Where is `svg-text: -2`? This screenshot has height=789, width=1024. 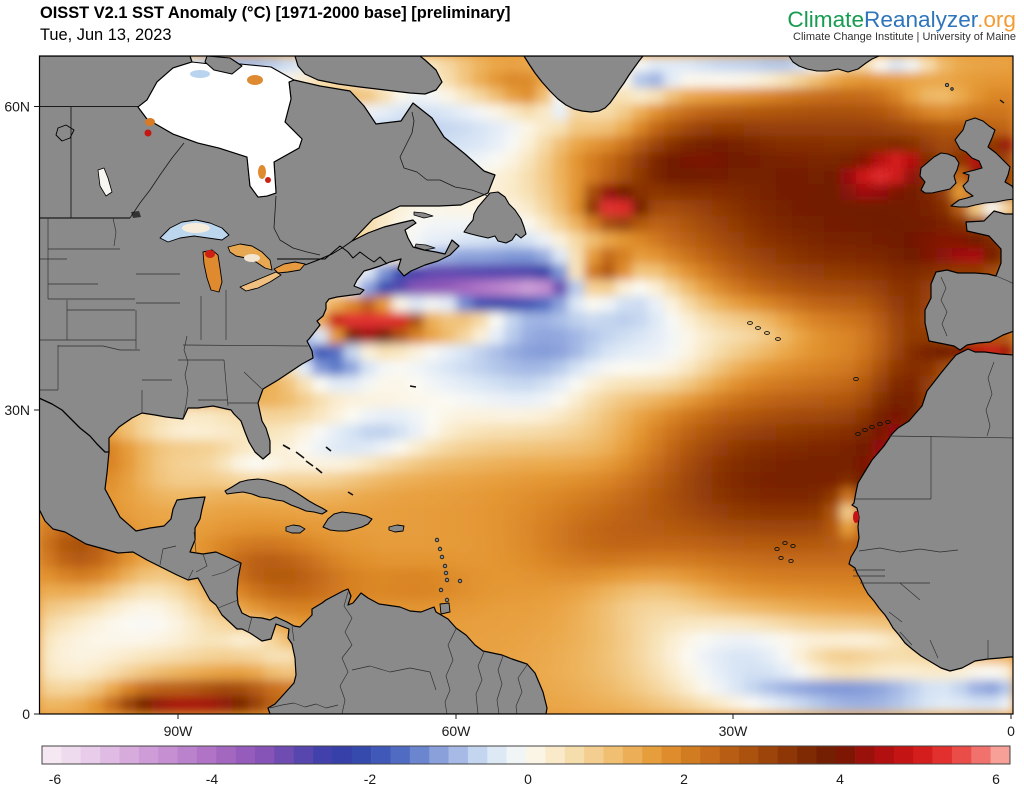
svg-text: -2 is located at coordinates (370, 779).